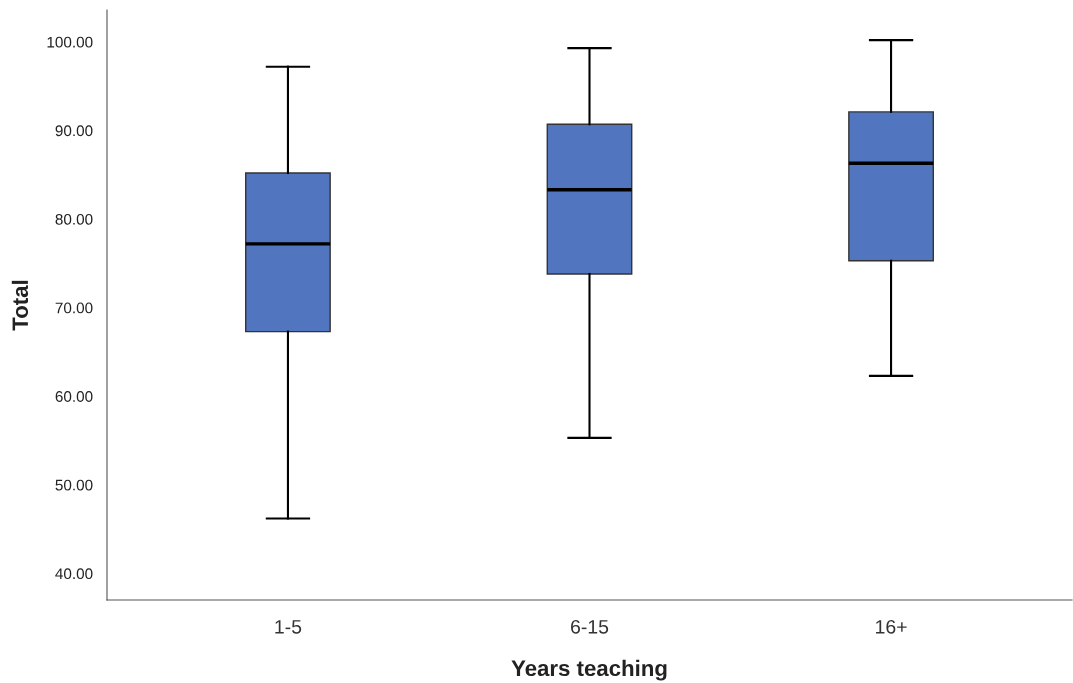 The height and width of the screenshot is (683, 1073). Describe the element at coordinates (590, 626) in the screenshot. I see `x-tick-label: 6-15` at that location.